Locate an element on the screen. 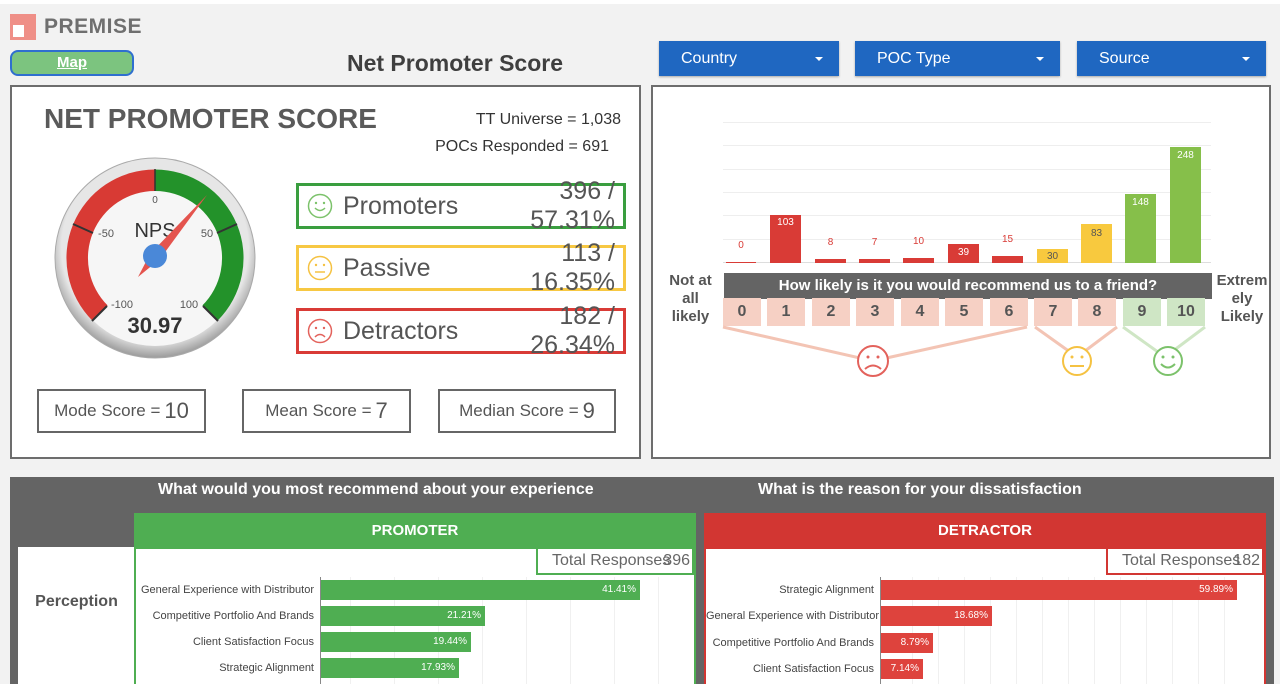  scale-cell-1: 1 is located at coordinates (786, 312).